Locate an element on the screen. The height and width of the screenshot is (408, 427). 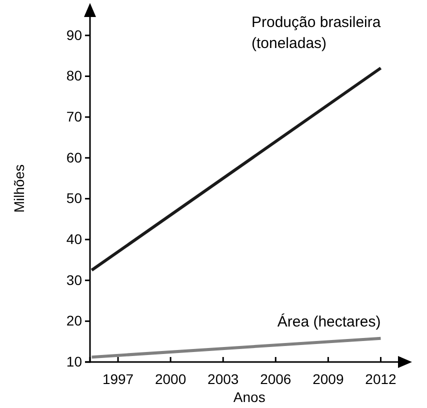
y-tick-label: 30 is located at coordinates (74, 280).